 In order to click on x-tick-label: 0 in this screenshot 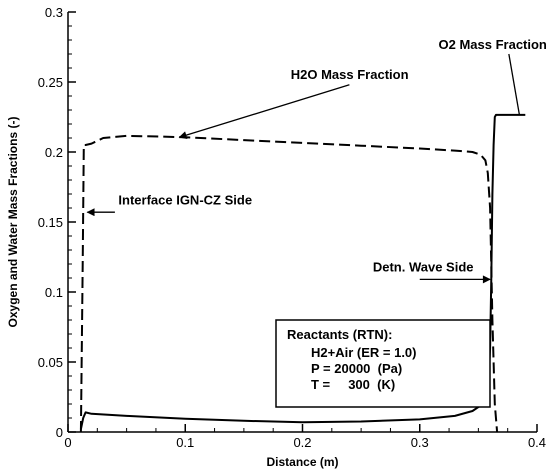, I will do `click(67, 442)`.